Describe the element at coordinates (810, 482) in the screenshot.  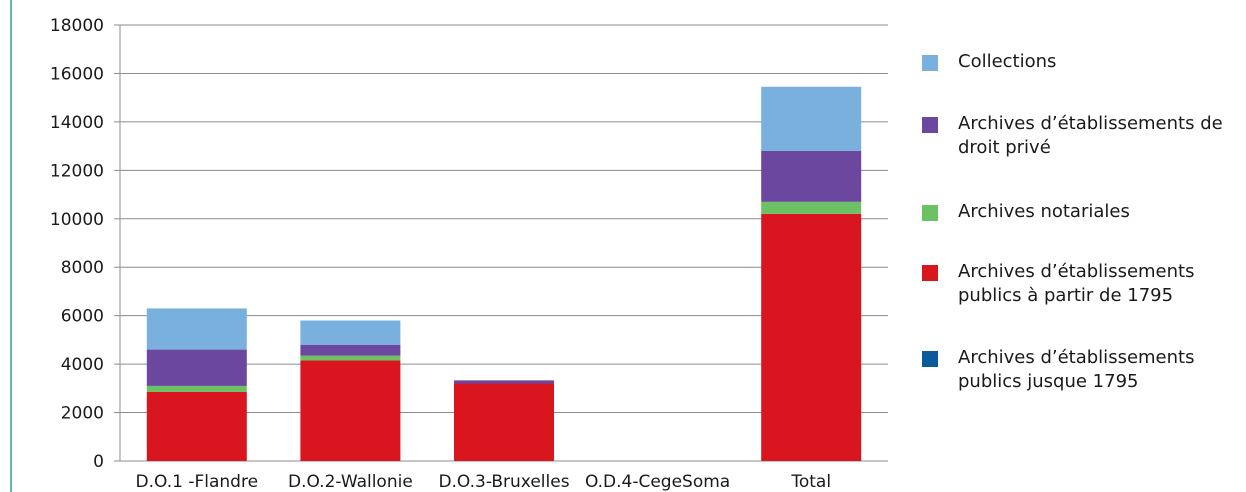
I see `x-category-label: Total` at that location.